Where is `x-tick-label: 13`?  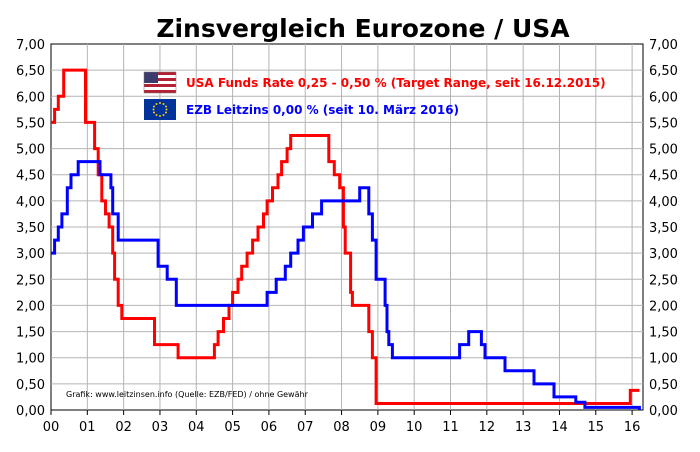 x-tick-label: 13 is located at coordinates (523, 427).